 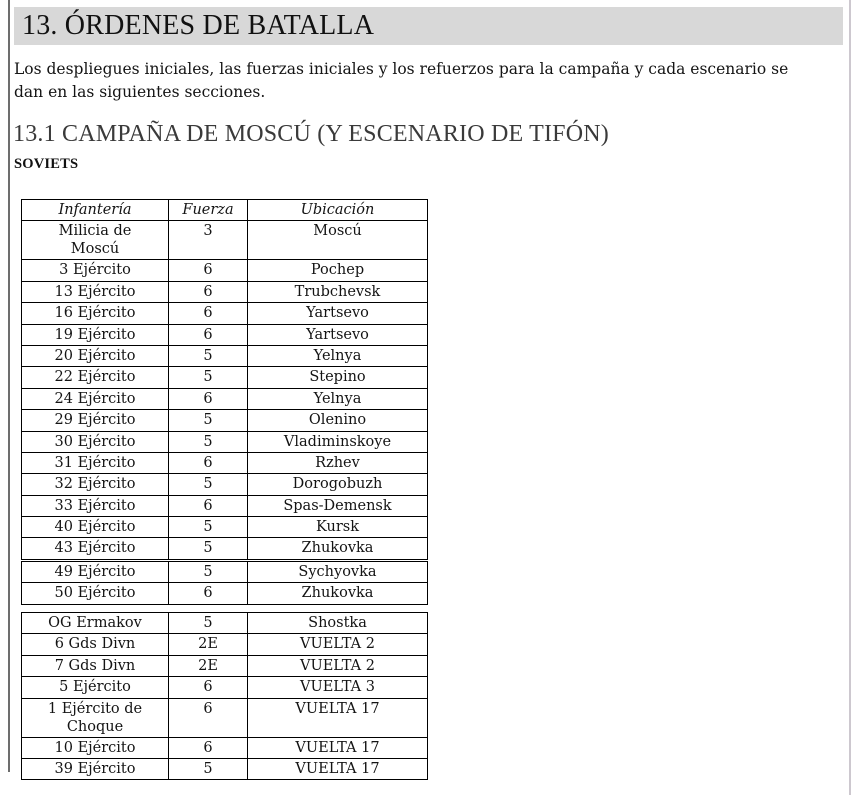 I want to click on page-right-edge-rule, so click(x=850, y=397).